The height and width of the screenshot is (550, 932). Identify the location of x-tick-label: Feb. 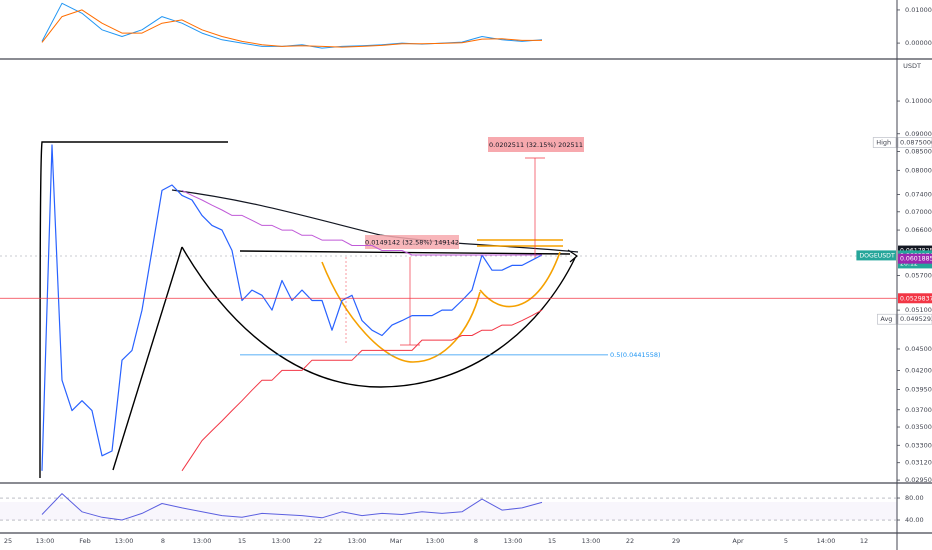
(85, 541).